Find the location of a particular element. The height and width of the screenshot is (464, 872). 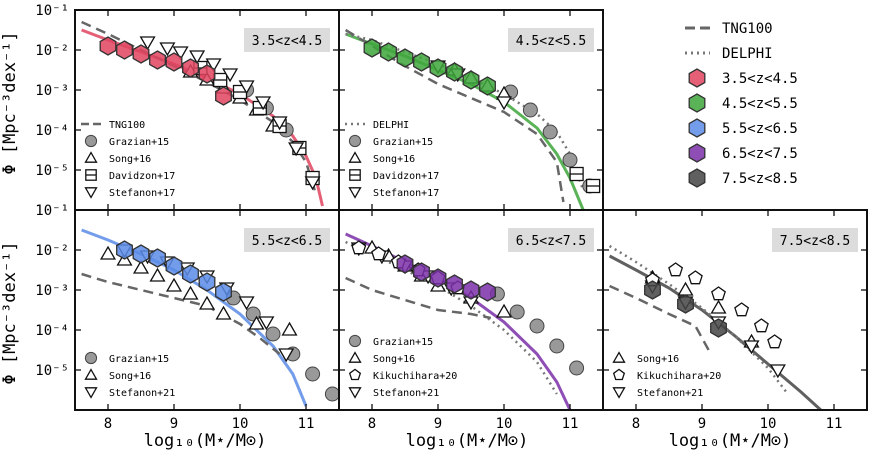

x-axis-label-1: log₁₀(M⋆/M⊙) is located at coordinates (205, 441).